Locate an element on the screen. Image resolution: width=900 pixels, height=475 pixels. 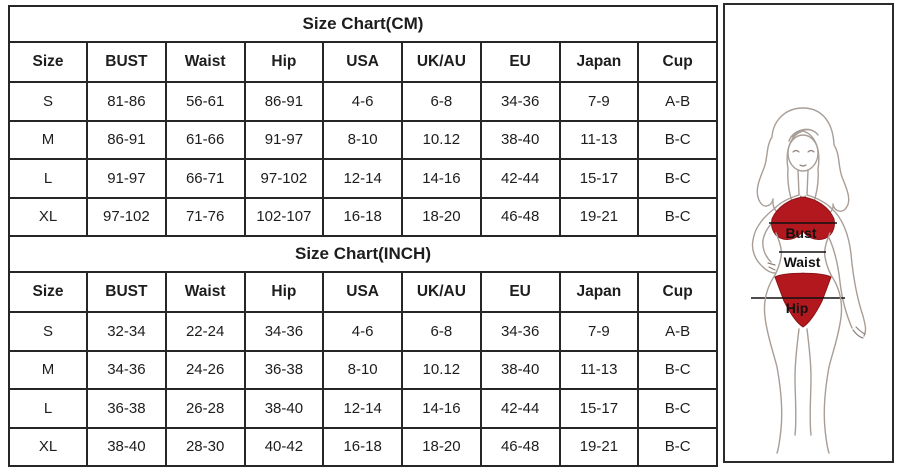
column-header: Waist is located at coordinates (205, 292).